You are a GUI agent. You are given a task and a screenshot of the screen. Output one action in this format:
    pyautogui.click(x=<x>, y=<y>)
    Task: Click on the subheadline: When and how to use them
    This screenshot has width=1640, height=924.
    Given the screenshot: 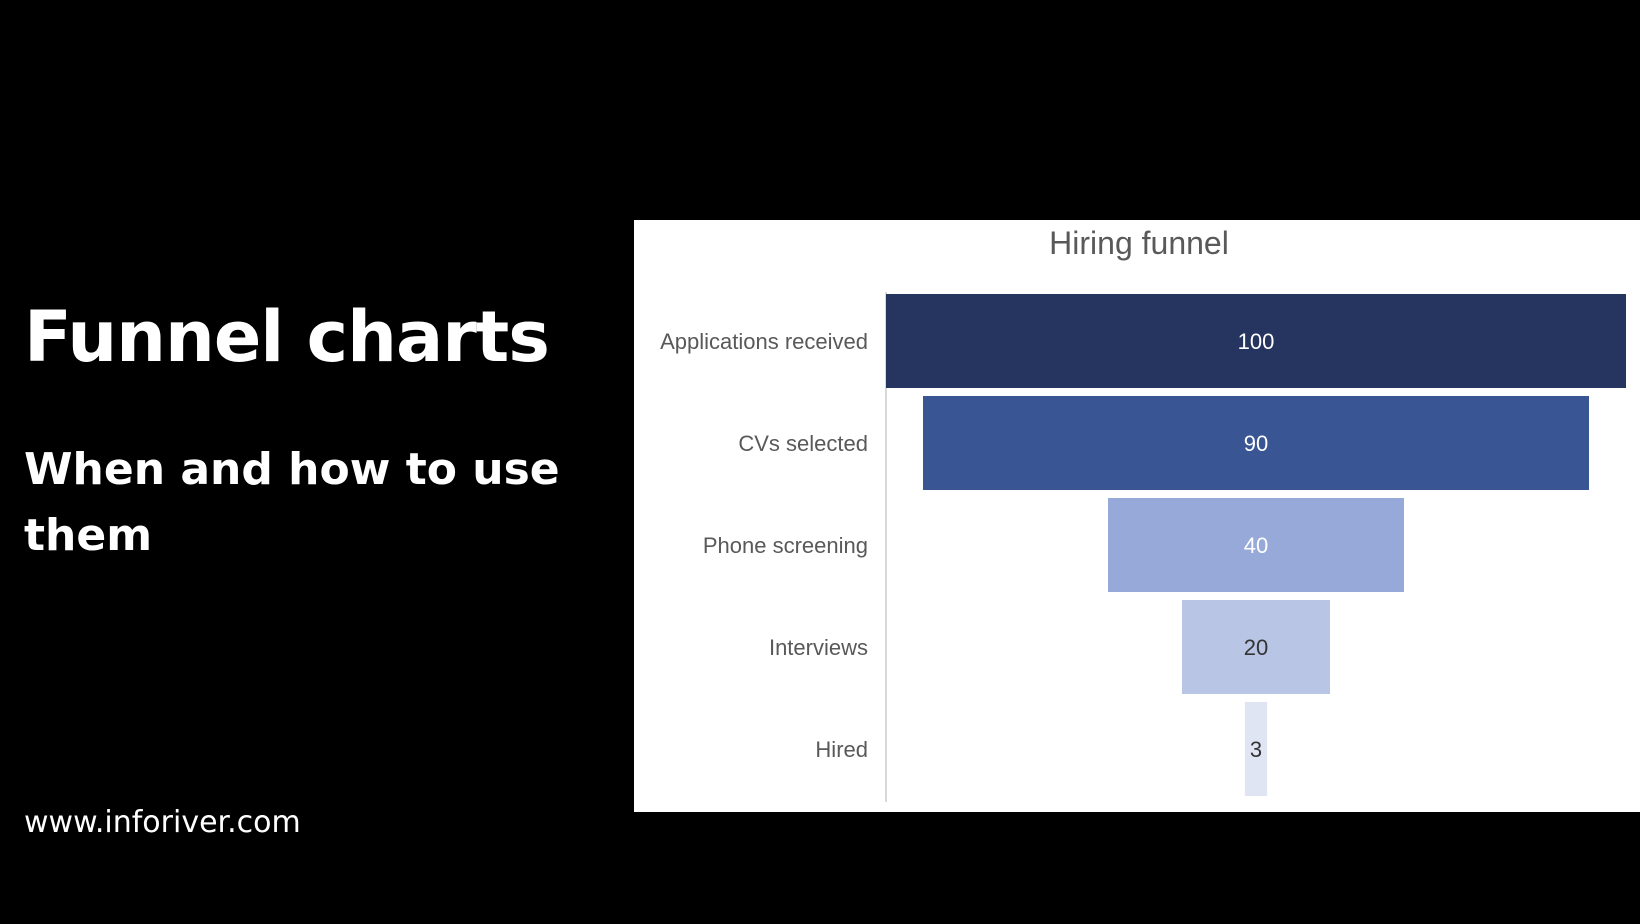 What is the action you would take?
    pyautogui.click(x=292, y=502)
    